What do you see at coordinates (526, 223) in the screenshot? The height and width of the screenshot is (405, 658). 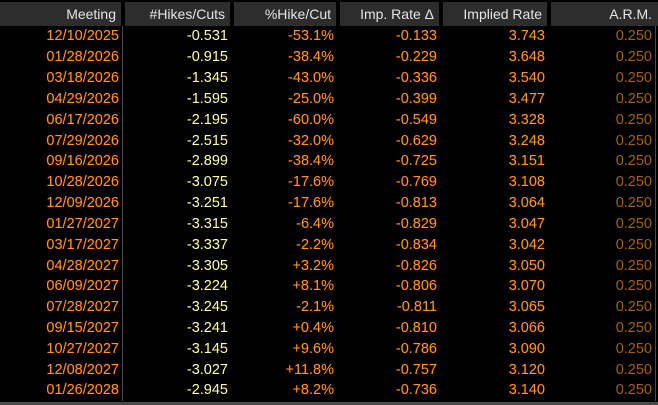 I see `cell-implied-rate: 3.047` at bounding box center [526, 223].